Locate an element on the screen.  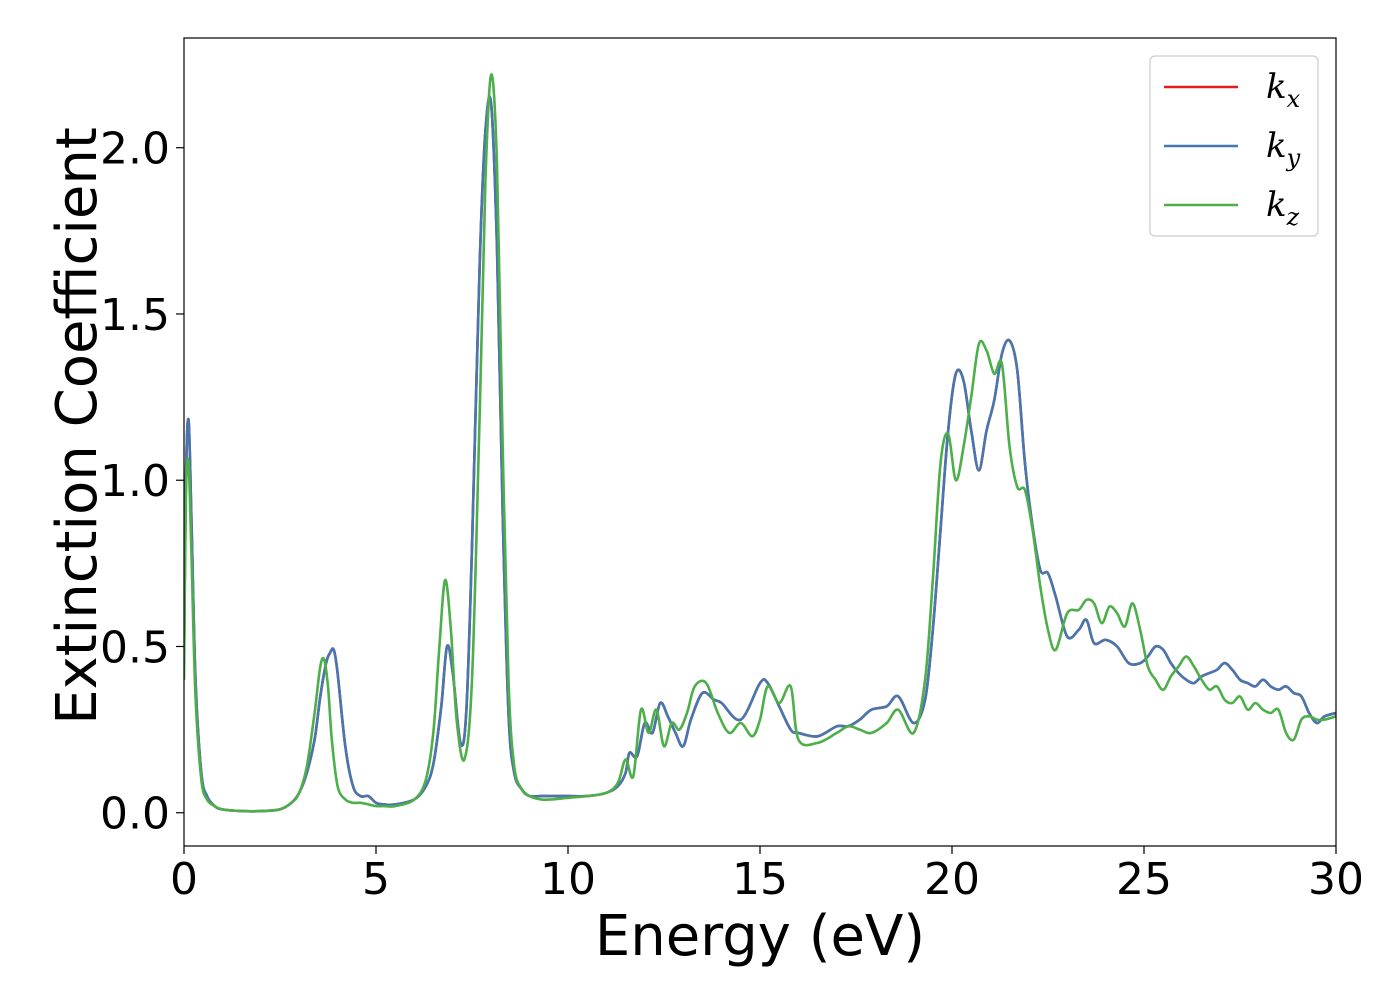
legend-label-k-y: ky is located at coordinates (1283, 149).